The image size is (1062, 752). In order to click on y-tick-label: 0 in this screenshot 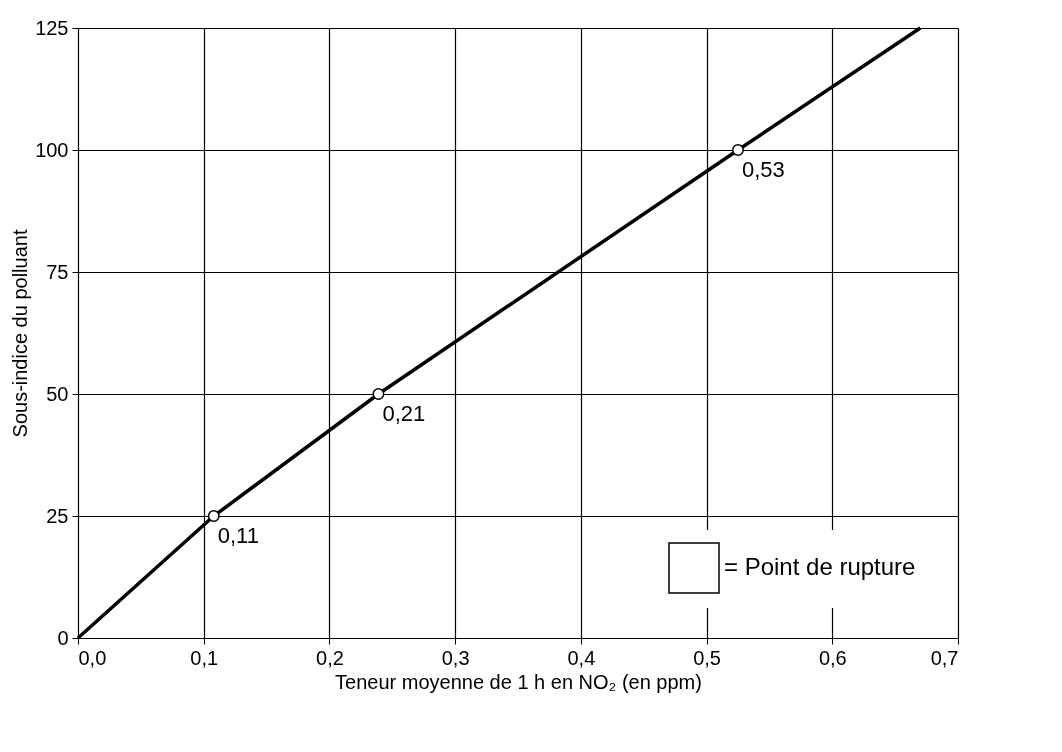, I will do `click(63, 637)`.